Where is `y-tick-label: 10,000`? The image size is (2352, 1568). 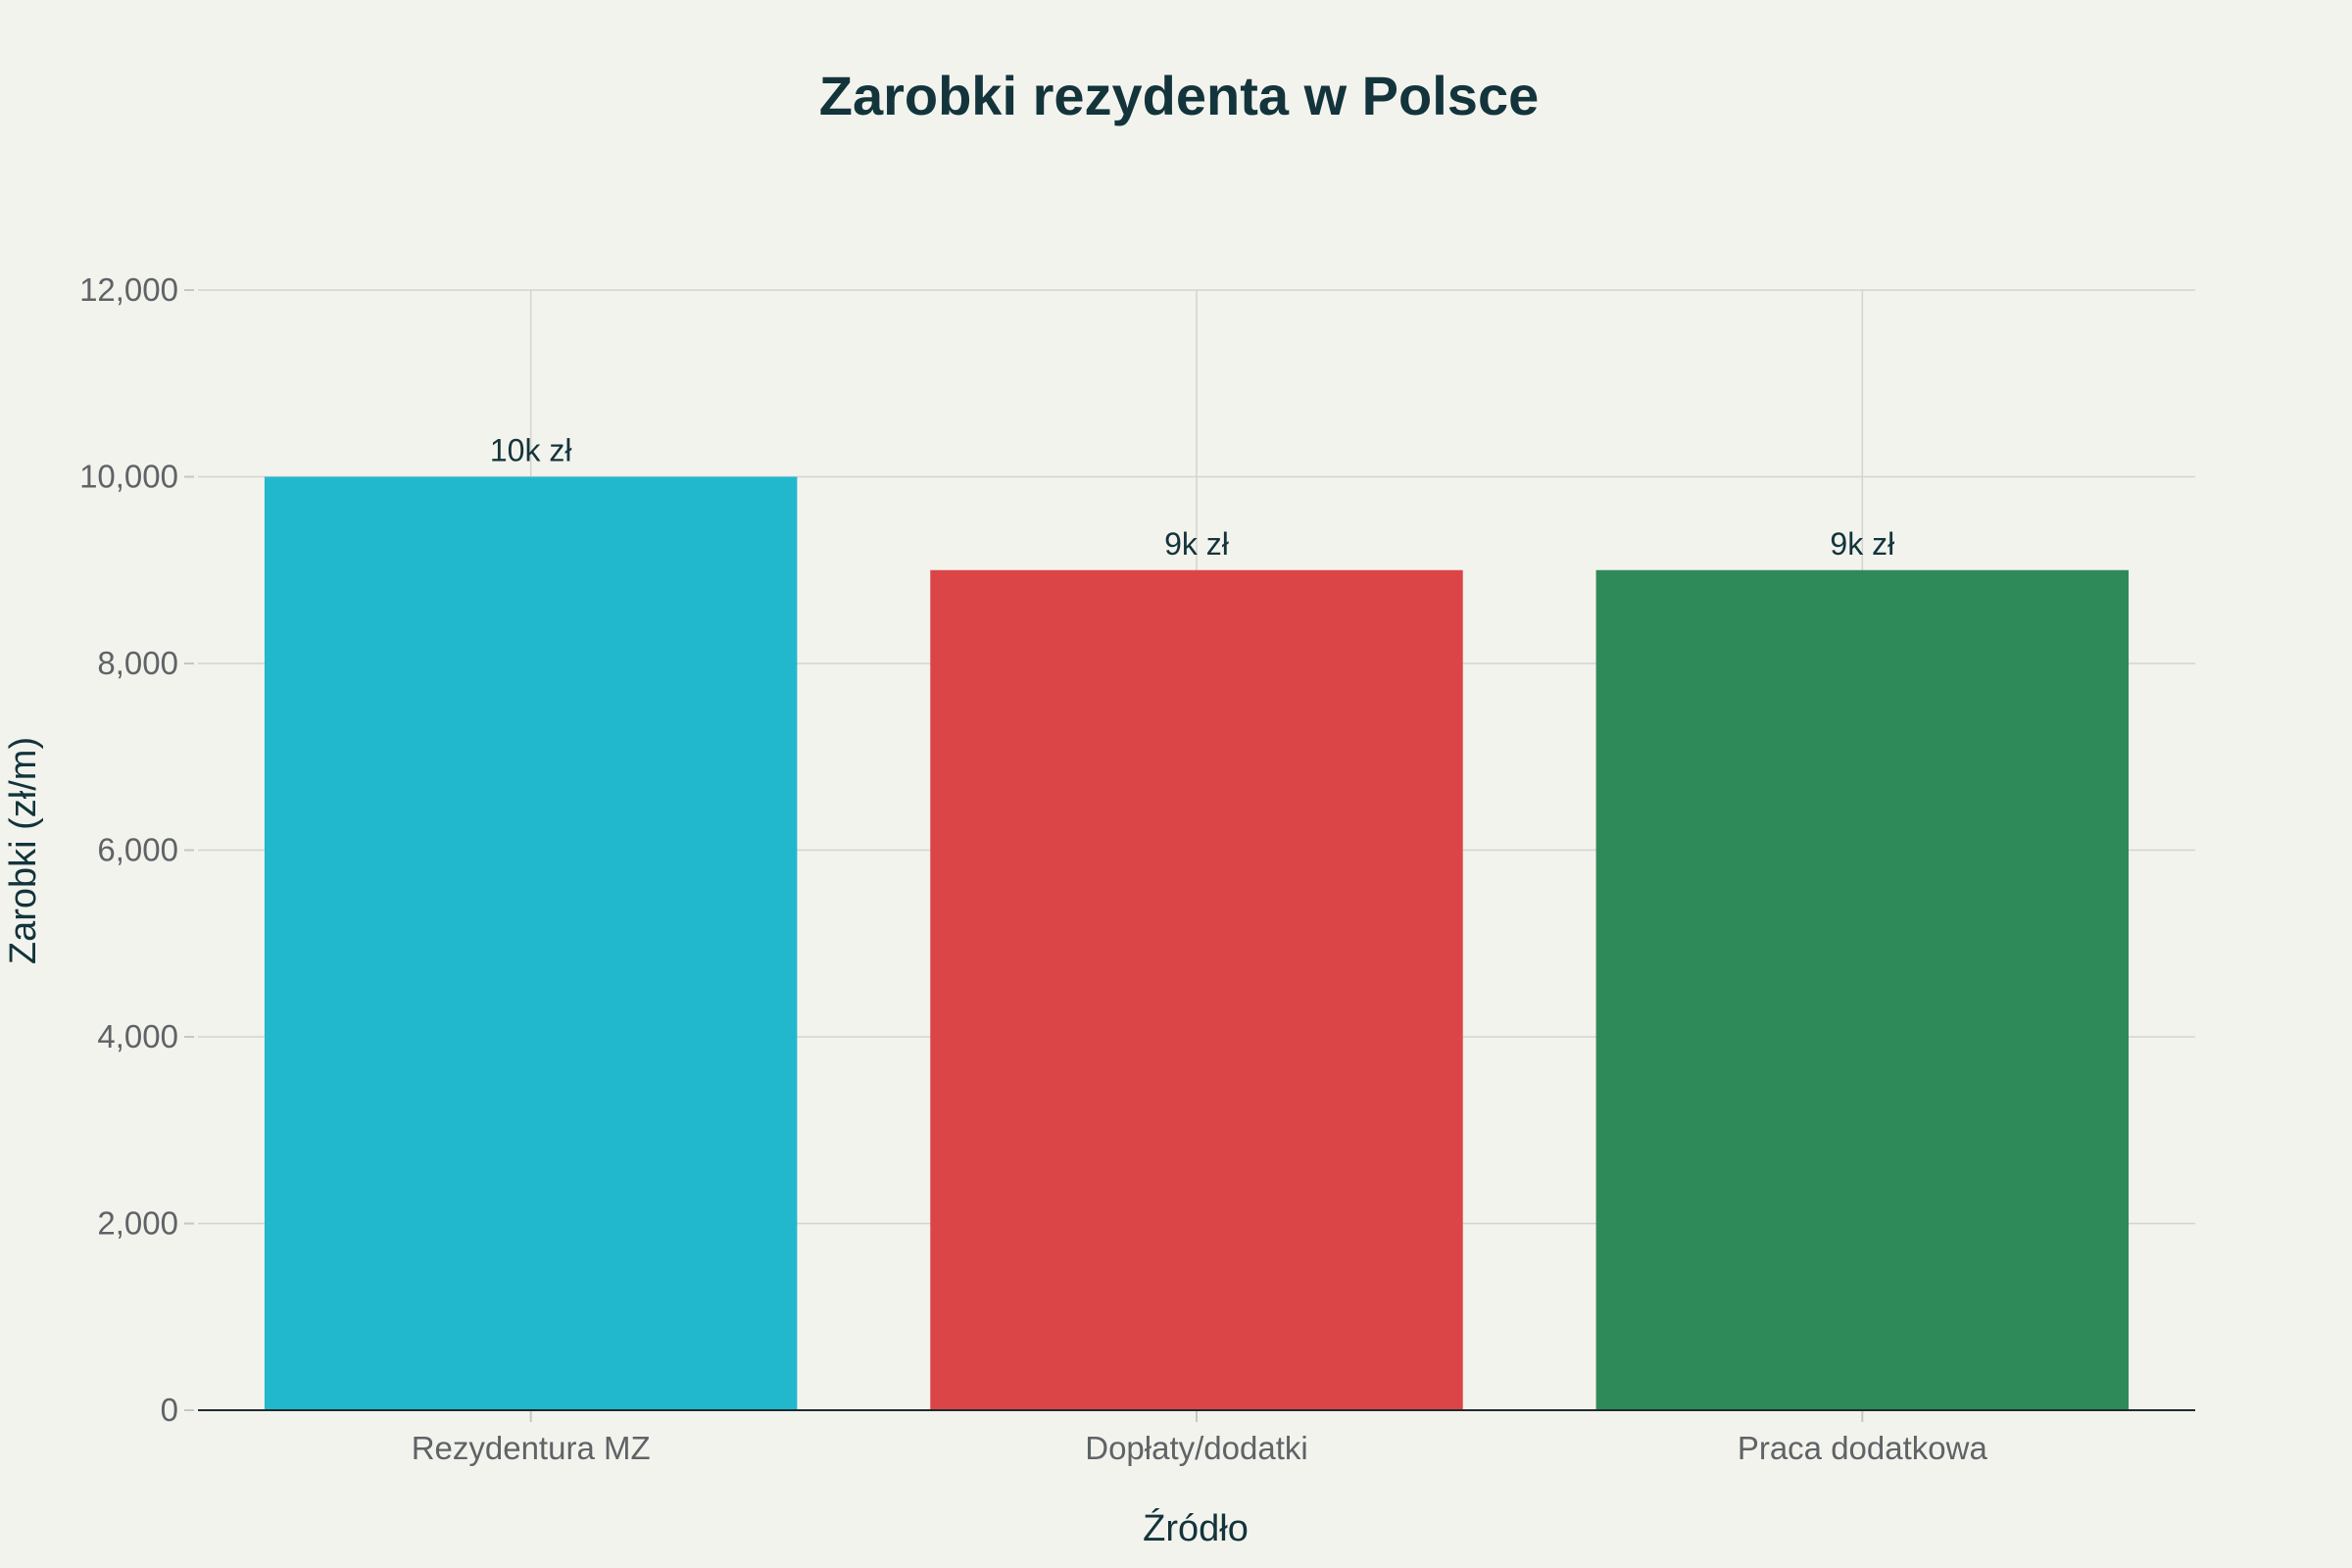
y-tick-label: 10,000 is located at coordinates (128, 477).